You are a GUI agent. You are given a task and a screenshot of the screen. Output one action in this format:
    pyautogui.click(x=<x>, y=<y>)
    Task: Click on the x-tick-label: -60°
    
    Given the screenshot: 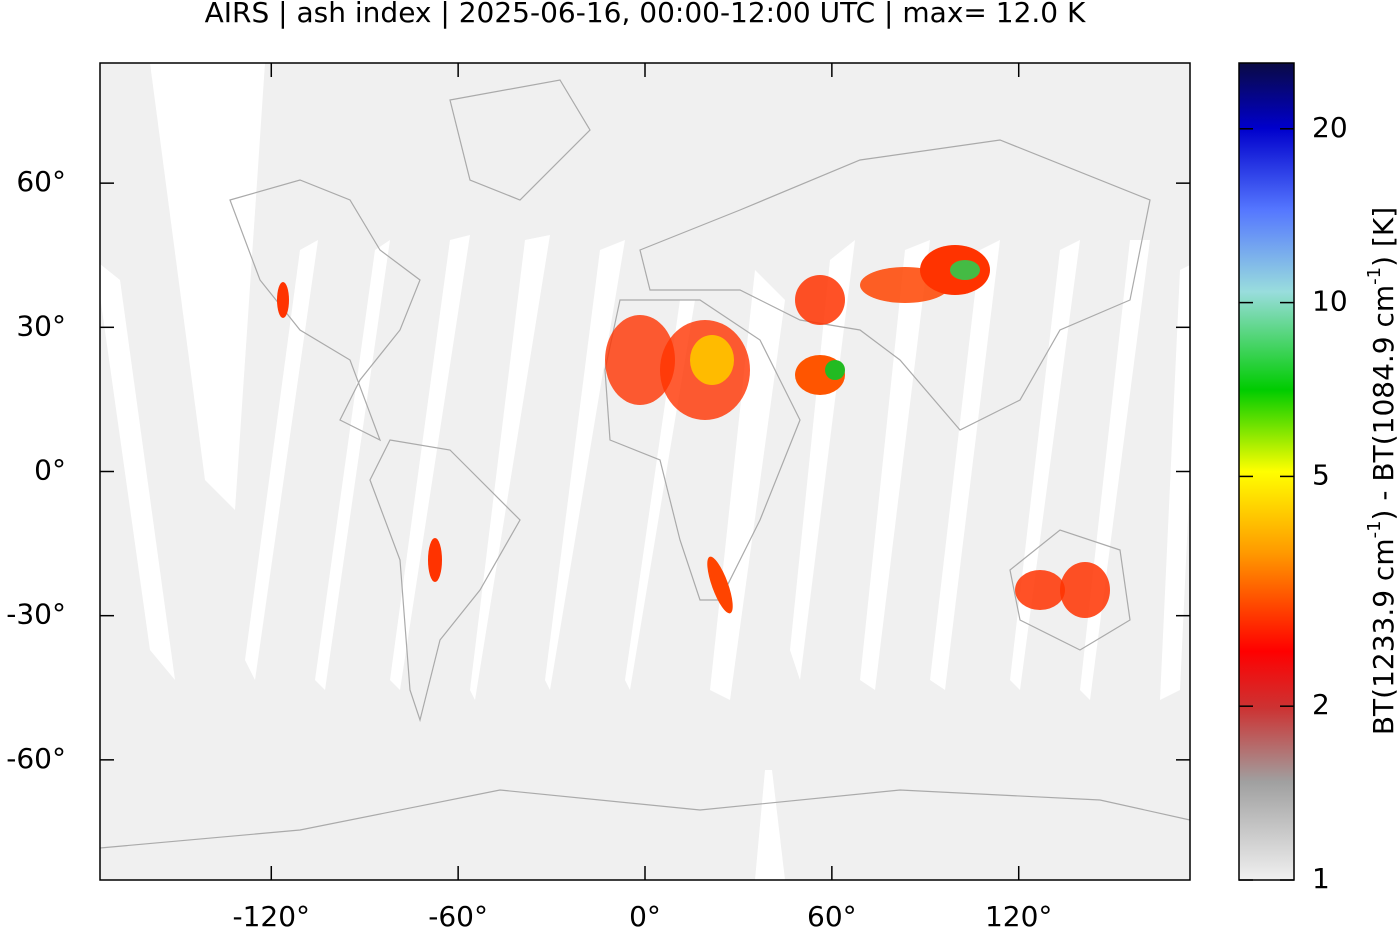 What is the action you would take?
    pyautogui.click(x=458, y=915)
    